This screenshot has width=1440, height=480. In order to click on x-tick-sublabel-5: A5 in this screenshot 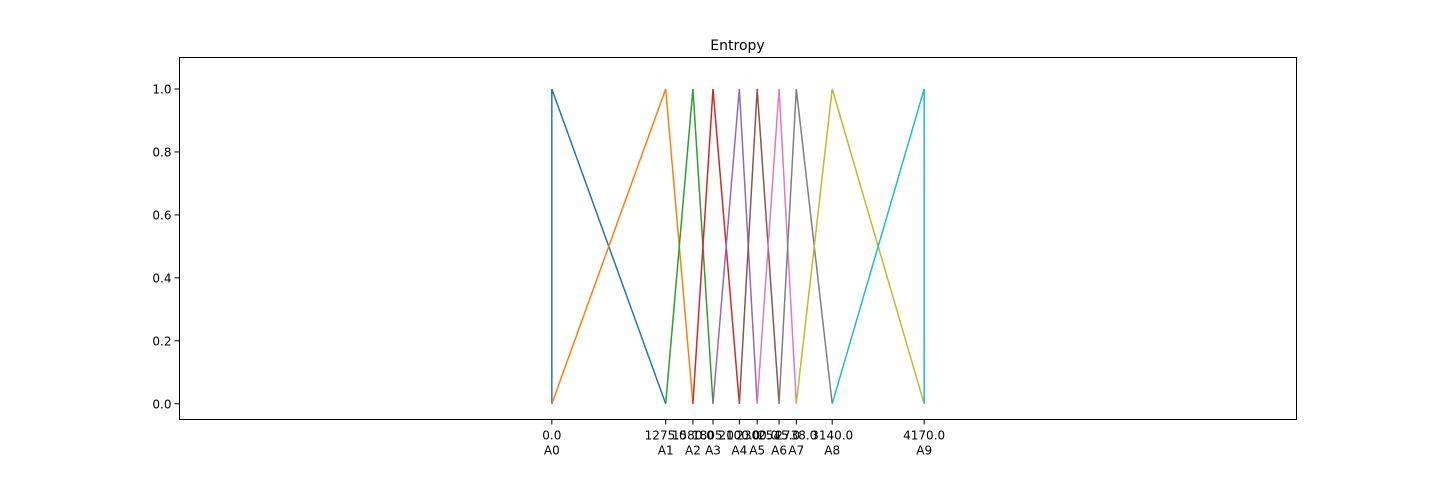, I will do `click(757, 451)`.